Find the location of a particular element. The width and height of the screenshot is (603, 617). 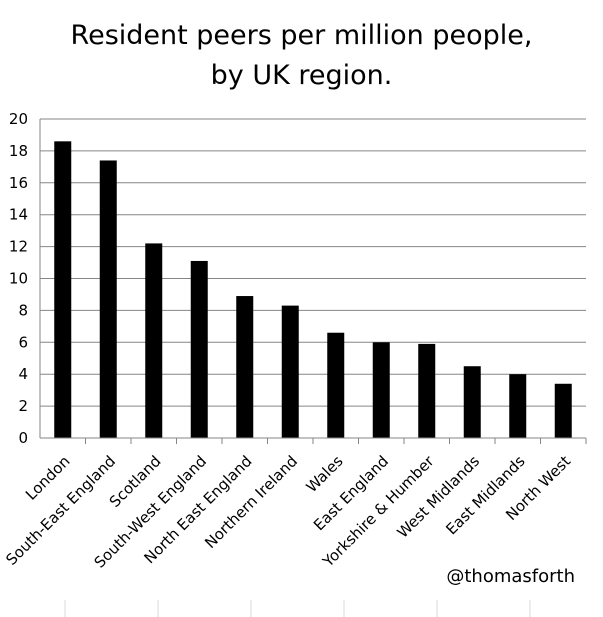

y-tick-label: 12 is located at coordinates (18, 247).